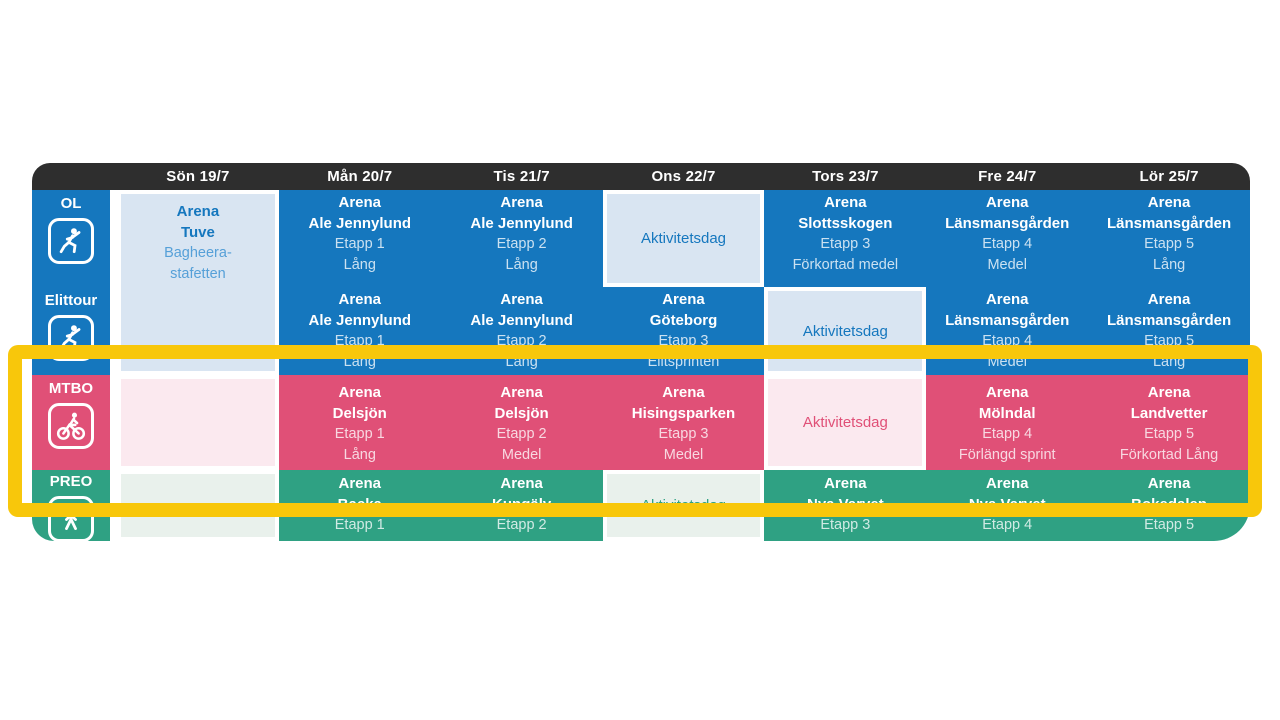 The width and height of the screenshot is (1280, 720). I want to click on cell-detail-line: Etapp 4, so click(1007, 434).